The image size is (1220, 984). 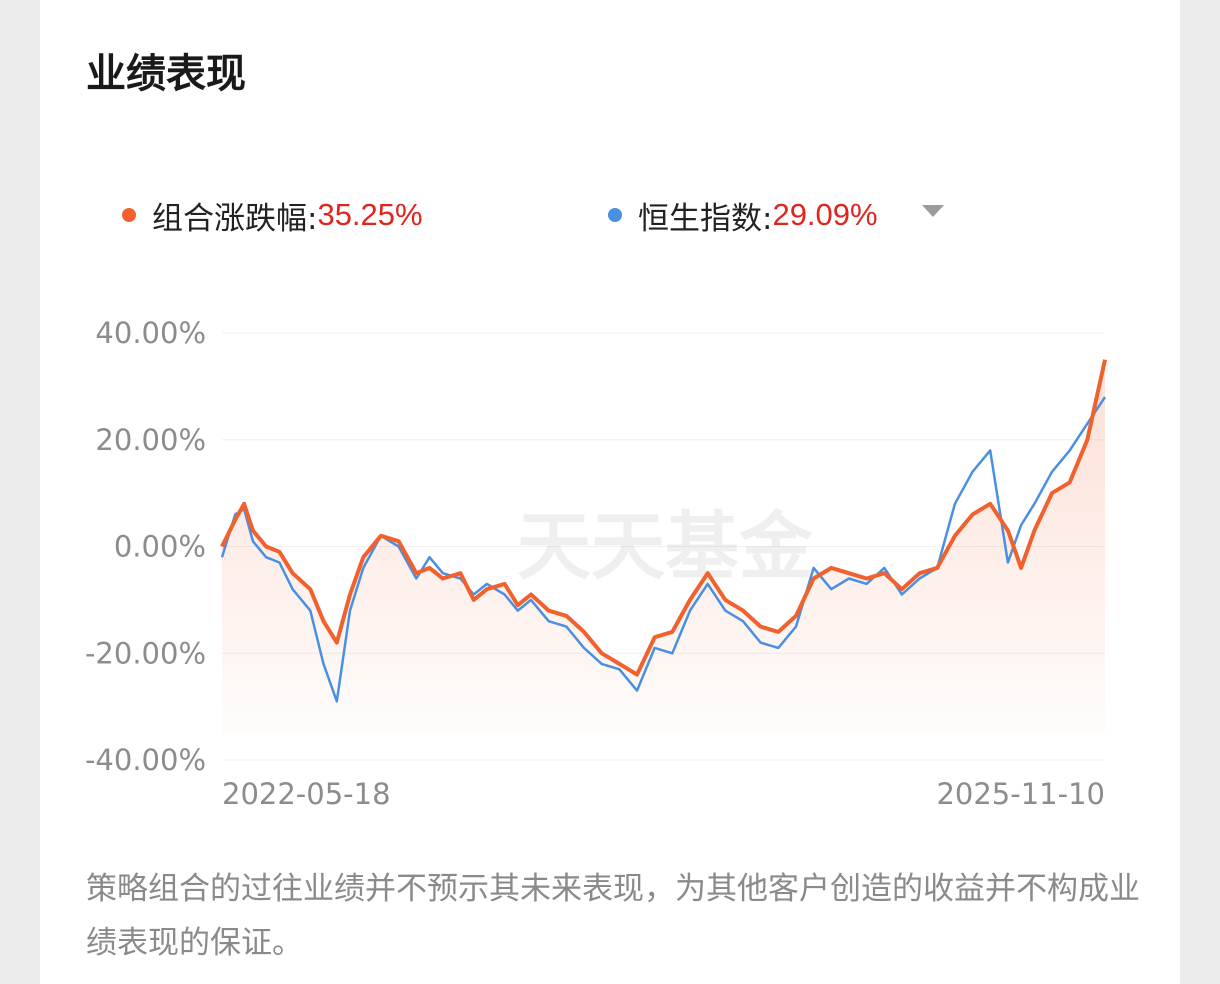 What do you see at coordinates (370, 214) in the screenshot?
I see `legend-value-portfolio: 35.25%` at bounding box center [370, 214].